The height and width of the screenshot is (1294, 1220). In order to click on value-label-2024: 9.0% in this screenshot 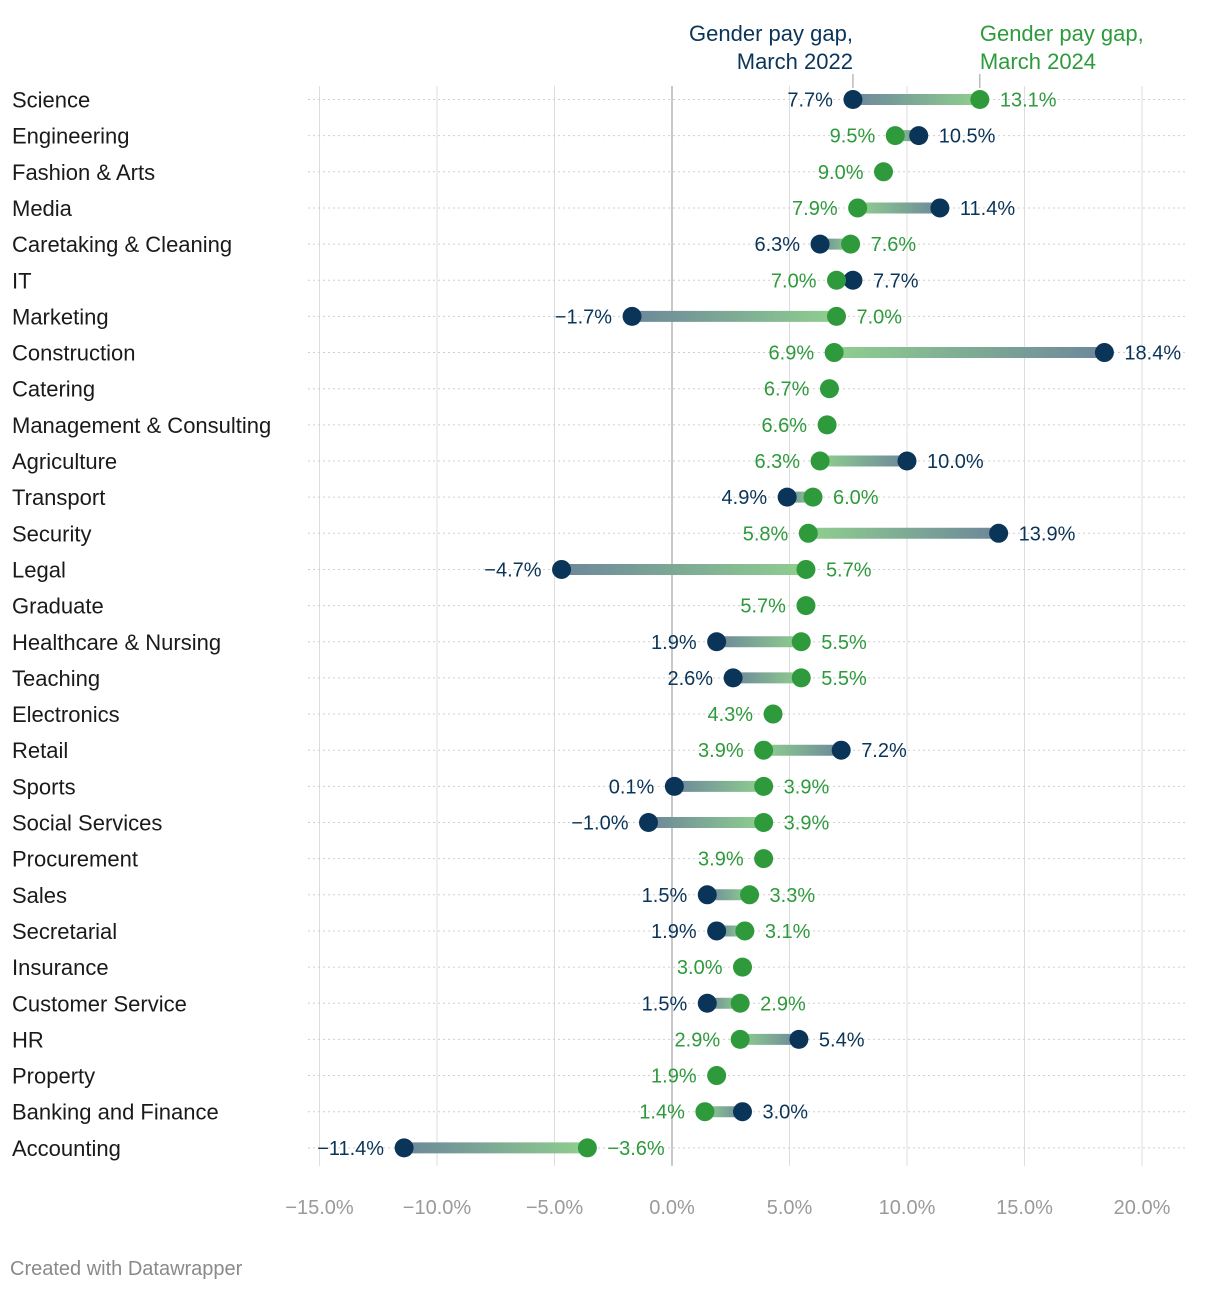, I will do `click(841, 173)`.